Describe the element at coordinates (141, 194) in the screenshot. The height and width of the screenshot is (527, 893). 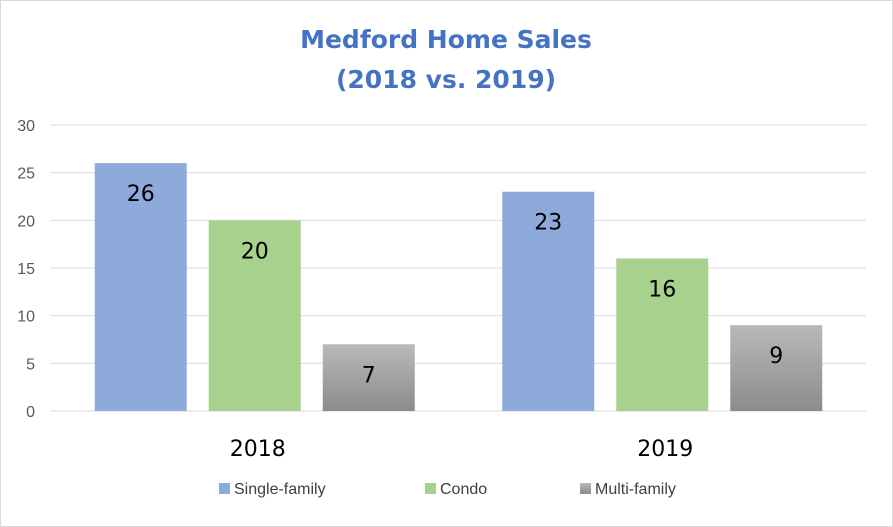
I see `data-label: 26` at that location.